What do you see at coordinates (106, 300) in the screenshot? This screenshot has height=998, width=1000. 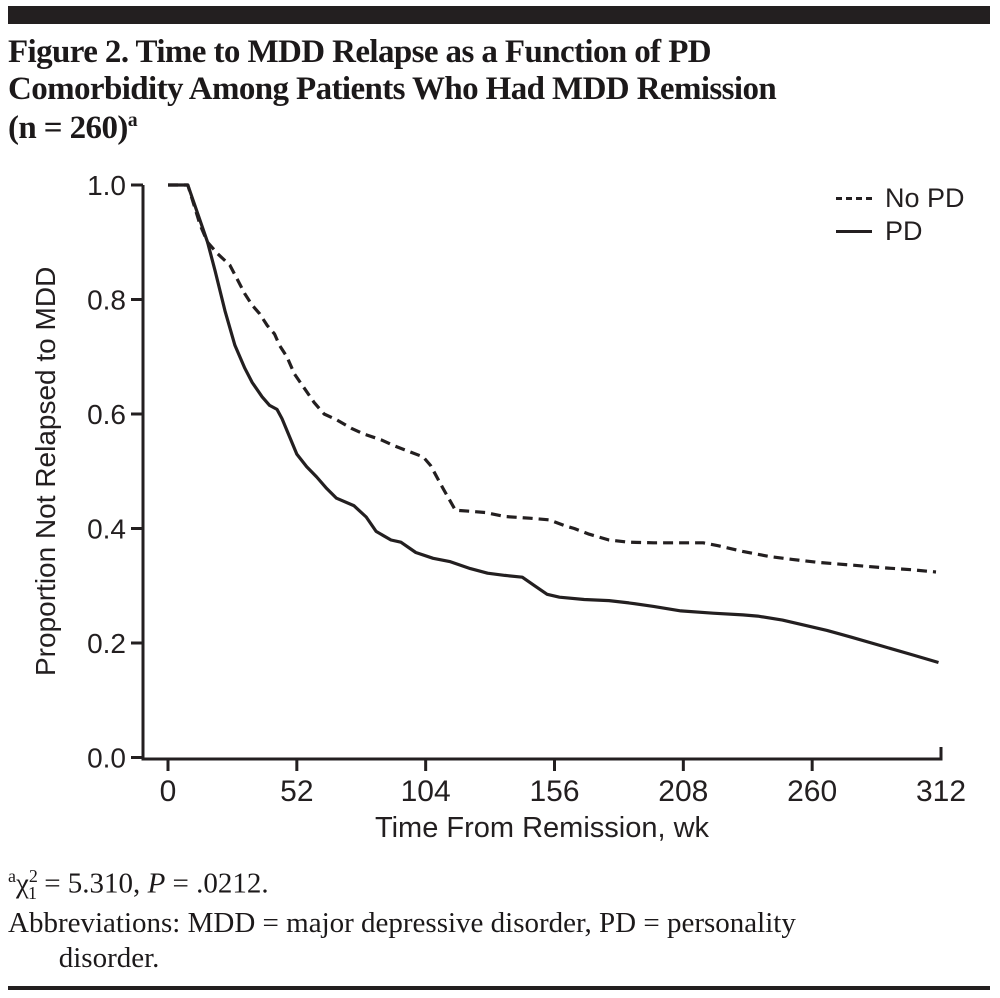 I see `y-tick-label: 0.8` at bounding box center [106, 300].